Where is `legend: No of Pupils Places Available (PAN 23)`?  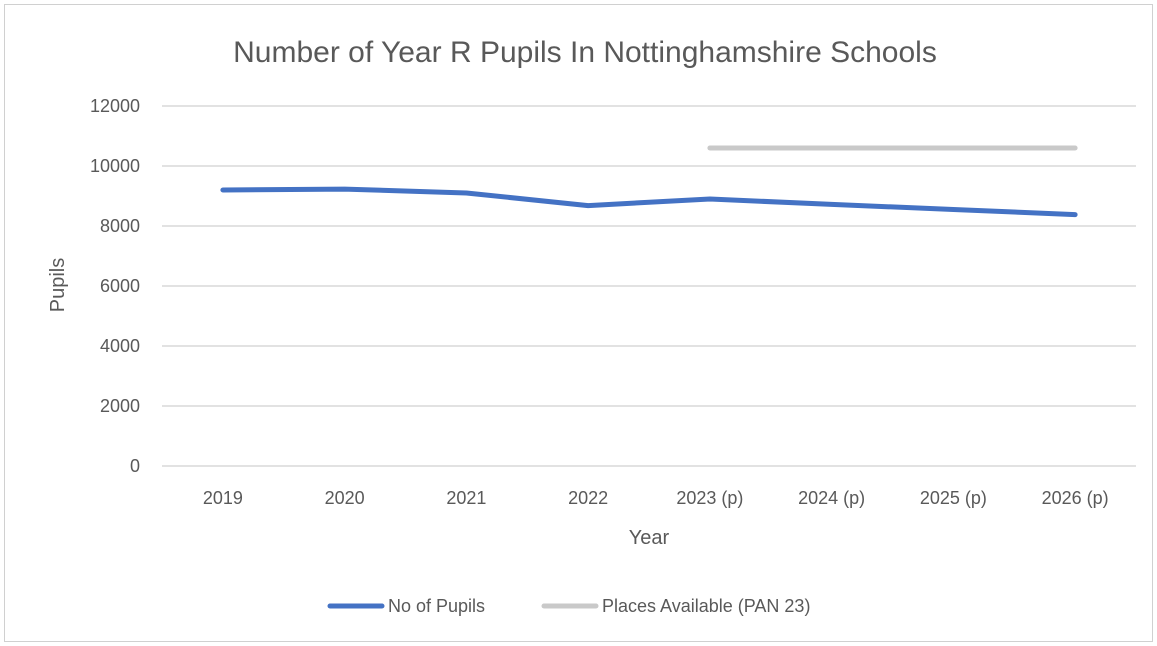 legend: No of Pupils Places Available (PAN 23) is located at coordinates (568, 606).